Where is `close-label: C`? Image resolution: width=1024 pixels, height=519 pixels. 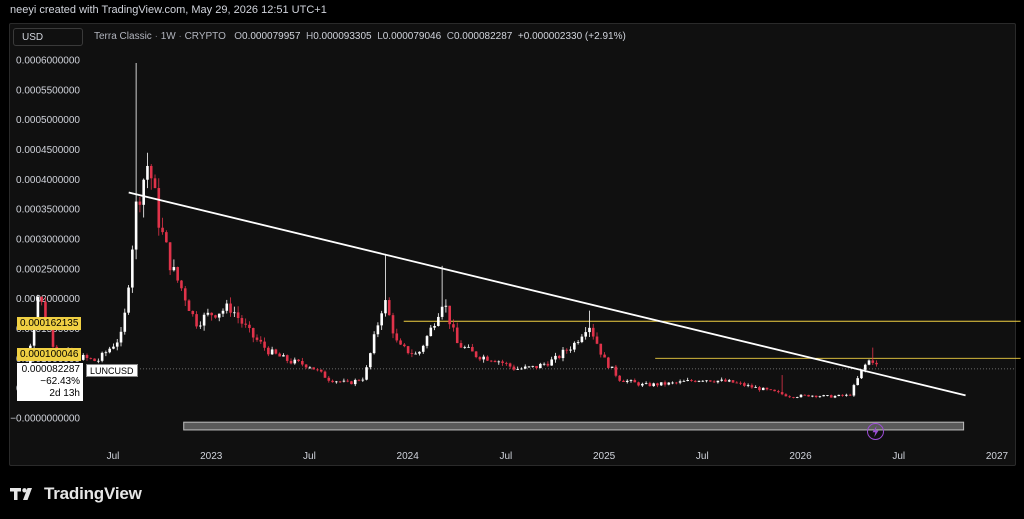 close-label: C is located at coordinates (450, 36).